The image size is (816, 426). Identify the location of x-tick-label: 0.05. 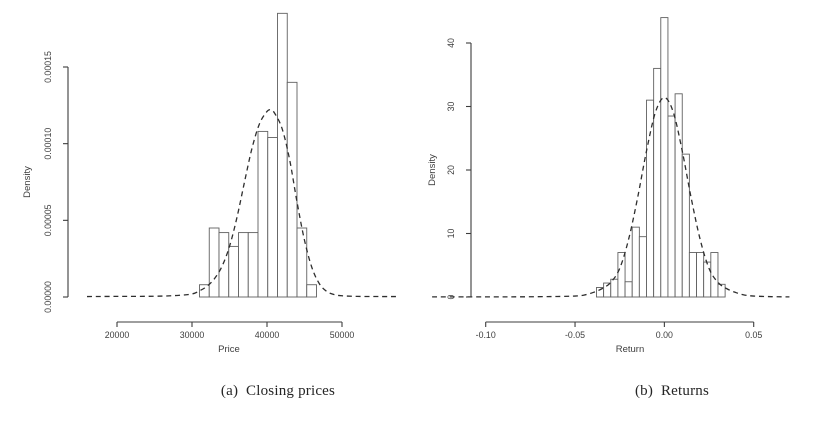
(753, 335).